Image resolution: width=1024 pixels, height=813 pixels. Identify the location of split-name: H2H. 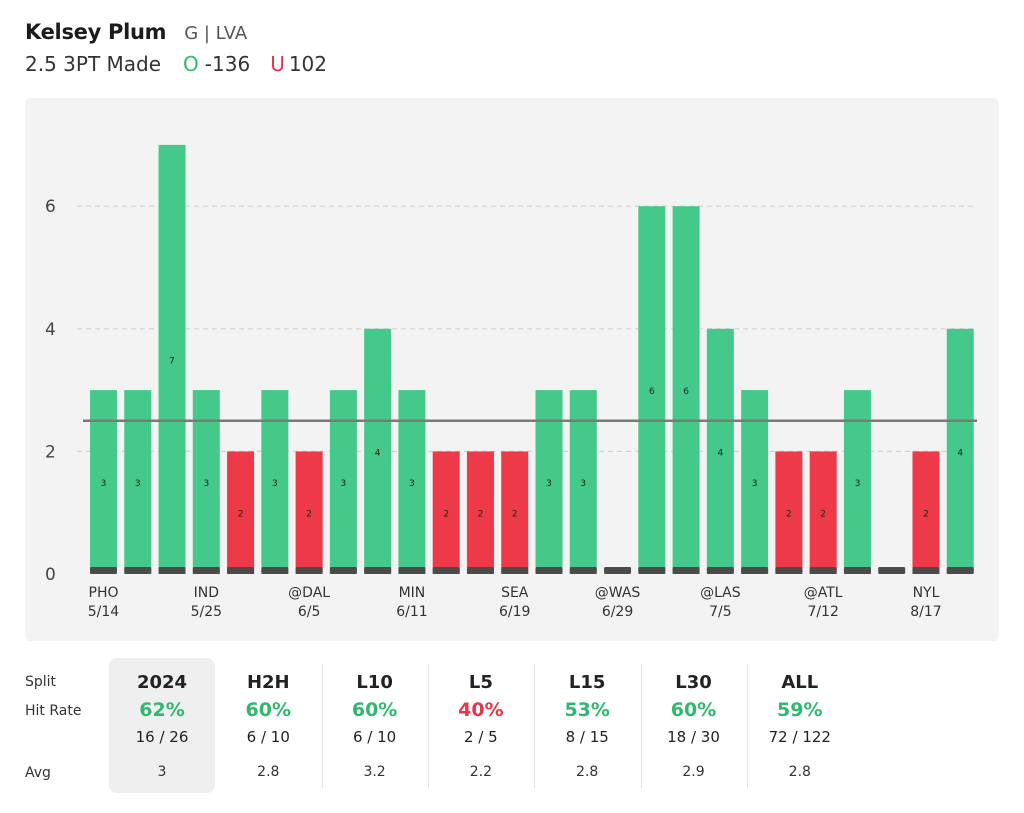
(268, 682).